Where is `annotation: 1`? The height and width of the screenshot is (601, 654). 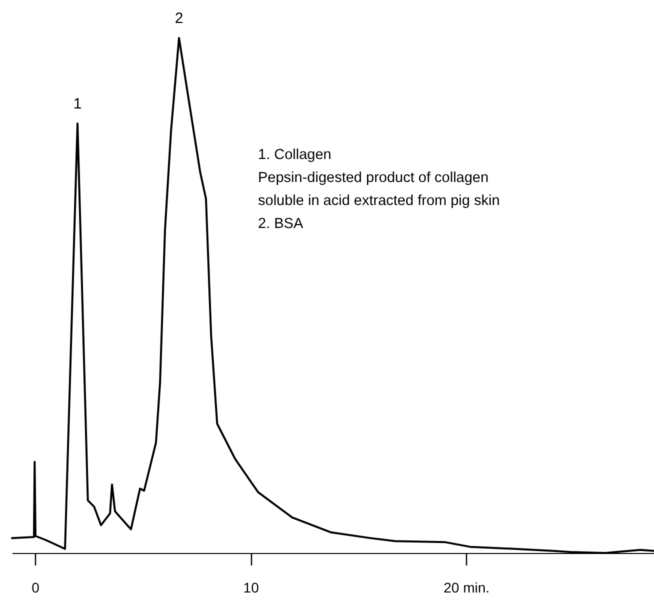 annotation: 1 is located at coordinates (77, 103).